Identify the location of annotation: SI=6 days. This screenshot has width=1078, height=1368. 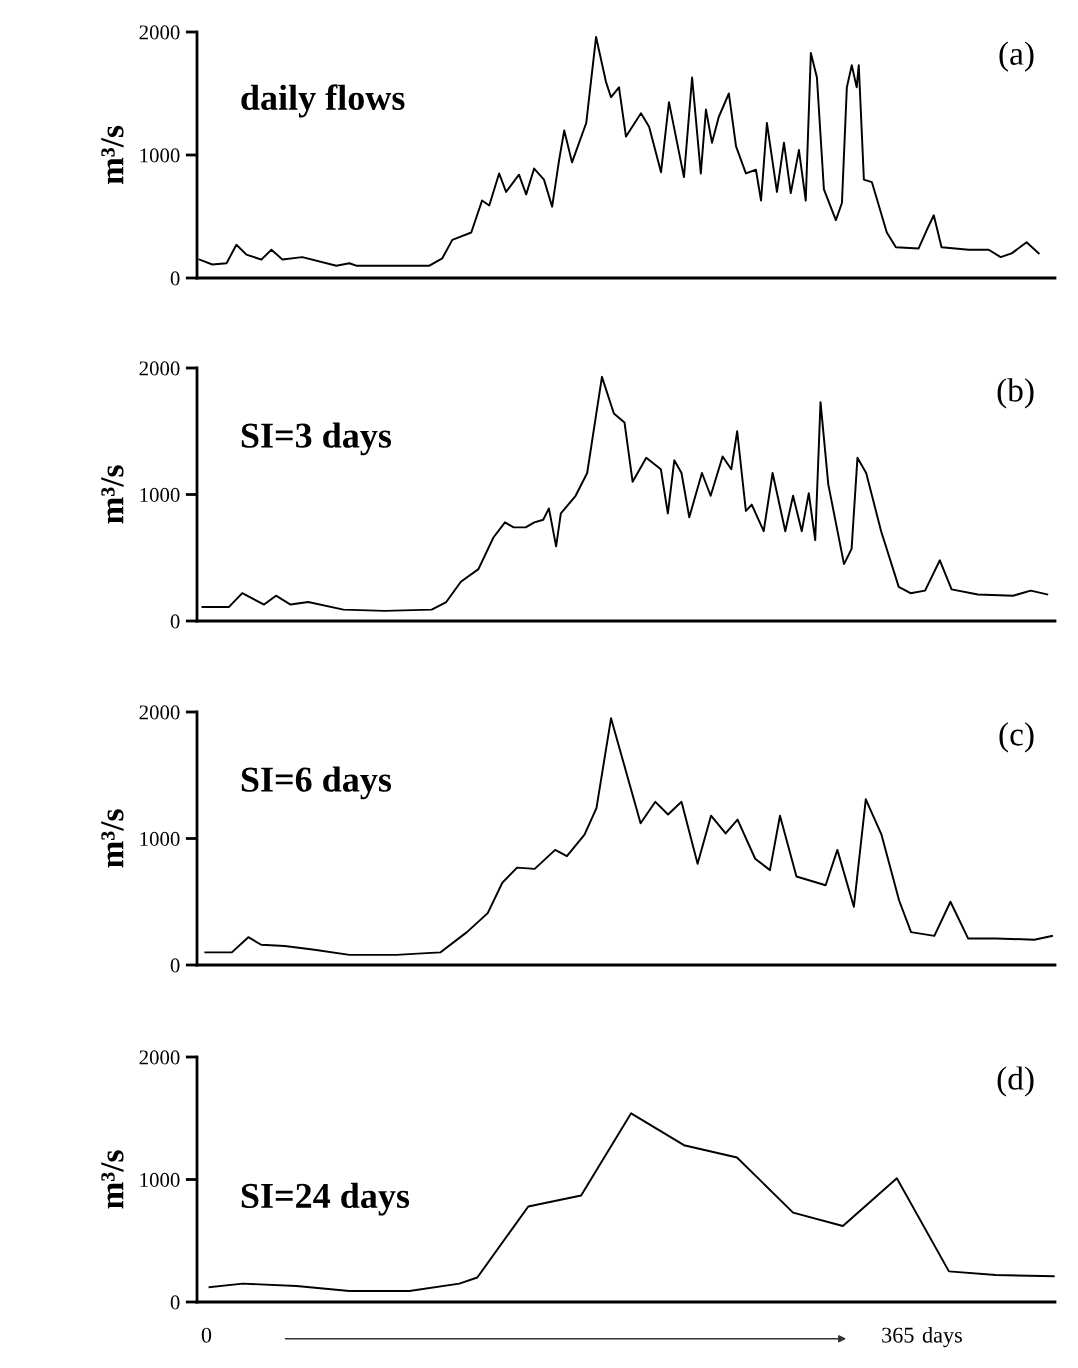
(316, 783).